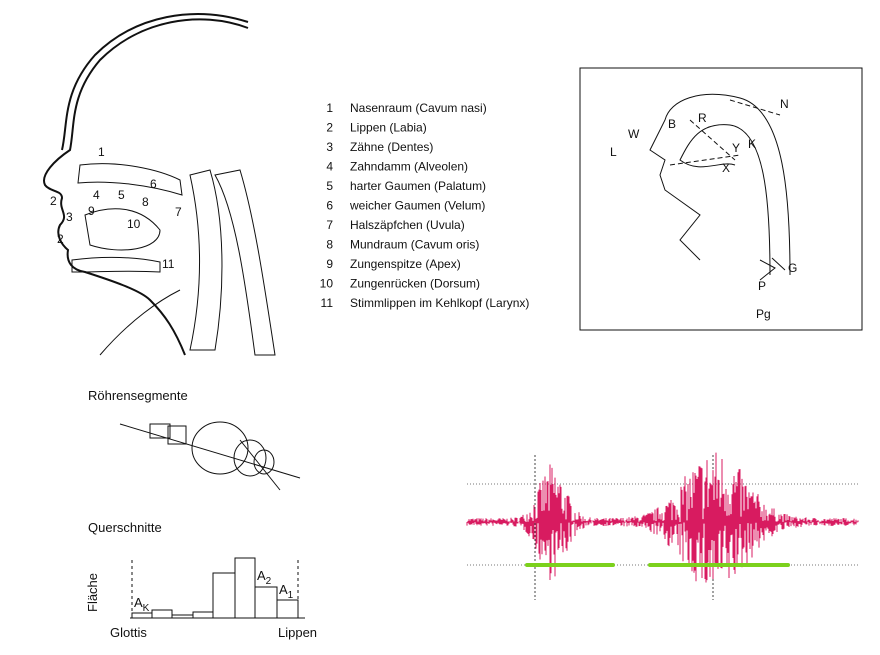 This screenshot has height=655, width=880. Describe the element at coordinates (418, 186) in the screenshot. I see `legend-label: harter Gaumen (Palatum)` at that location.